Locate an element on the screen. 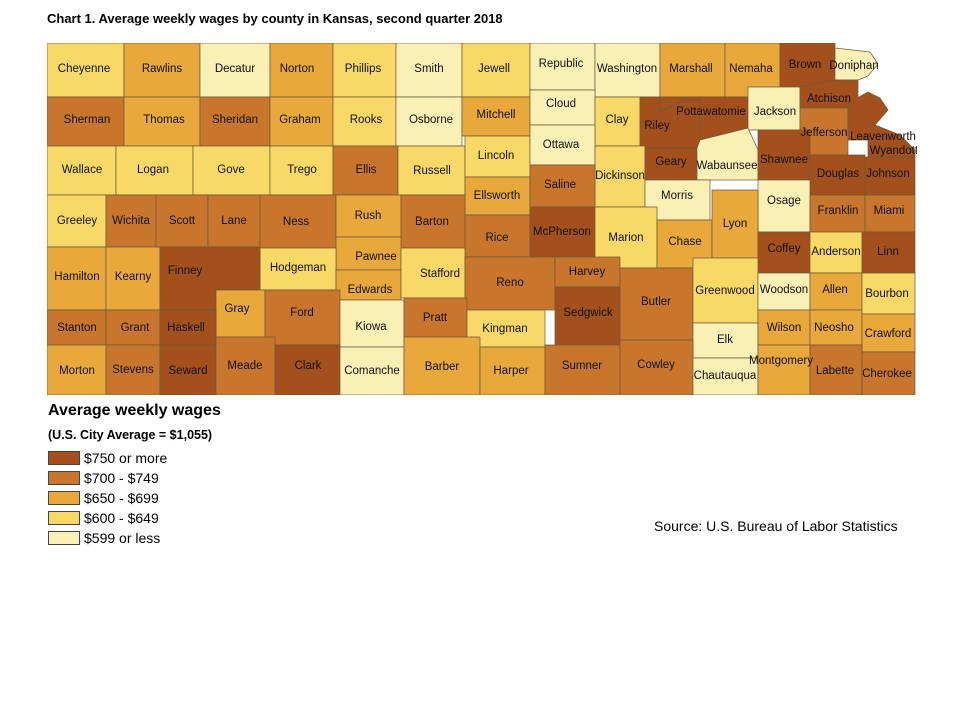 This screenshot has width=974, height=702. county-label-dickinson: Dickinson is located at coordinates (620, 176).